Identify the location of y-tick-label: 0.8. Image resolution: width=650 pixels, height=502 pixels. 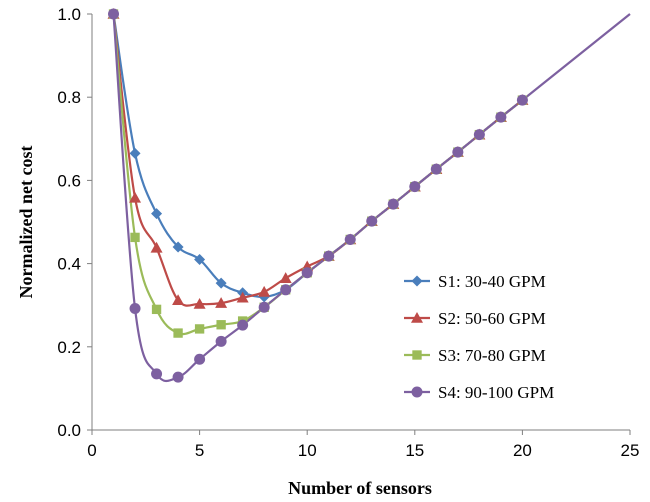
(69, 97).